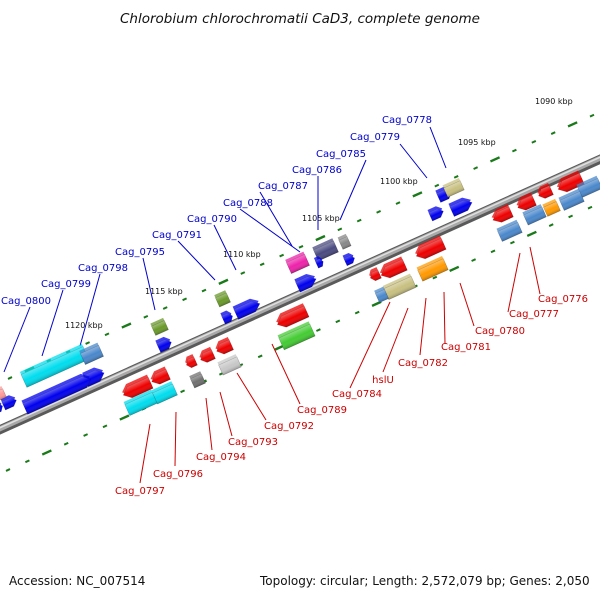 This screenshot has height=600, width=600. Describe the element at coordinates (341, 154) in the screenshot. I see `plus-gene-label: Cag_0785` at that location.